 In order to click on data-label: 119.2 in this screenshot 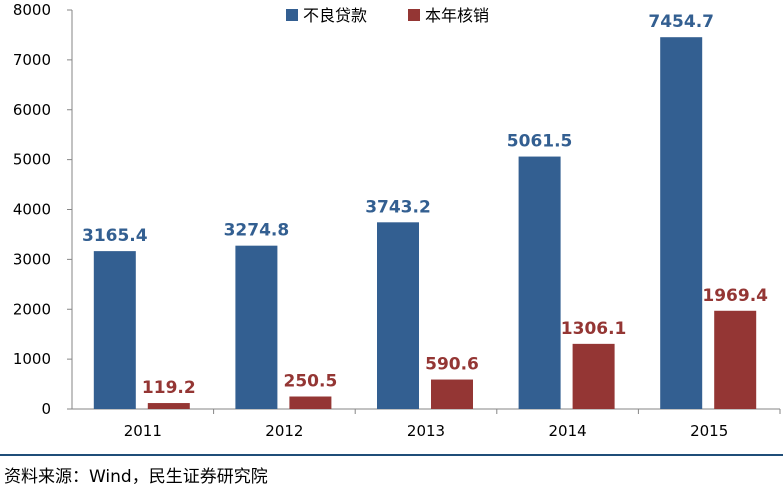, I will do `click(169, 388)`.